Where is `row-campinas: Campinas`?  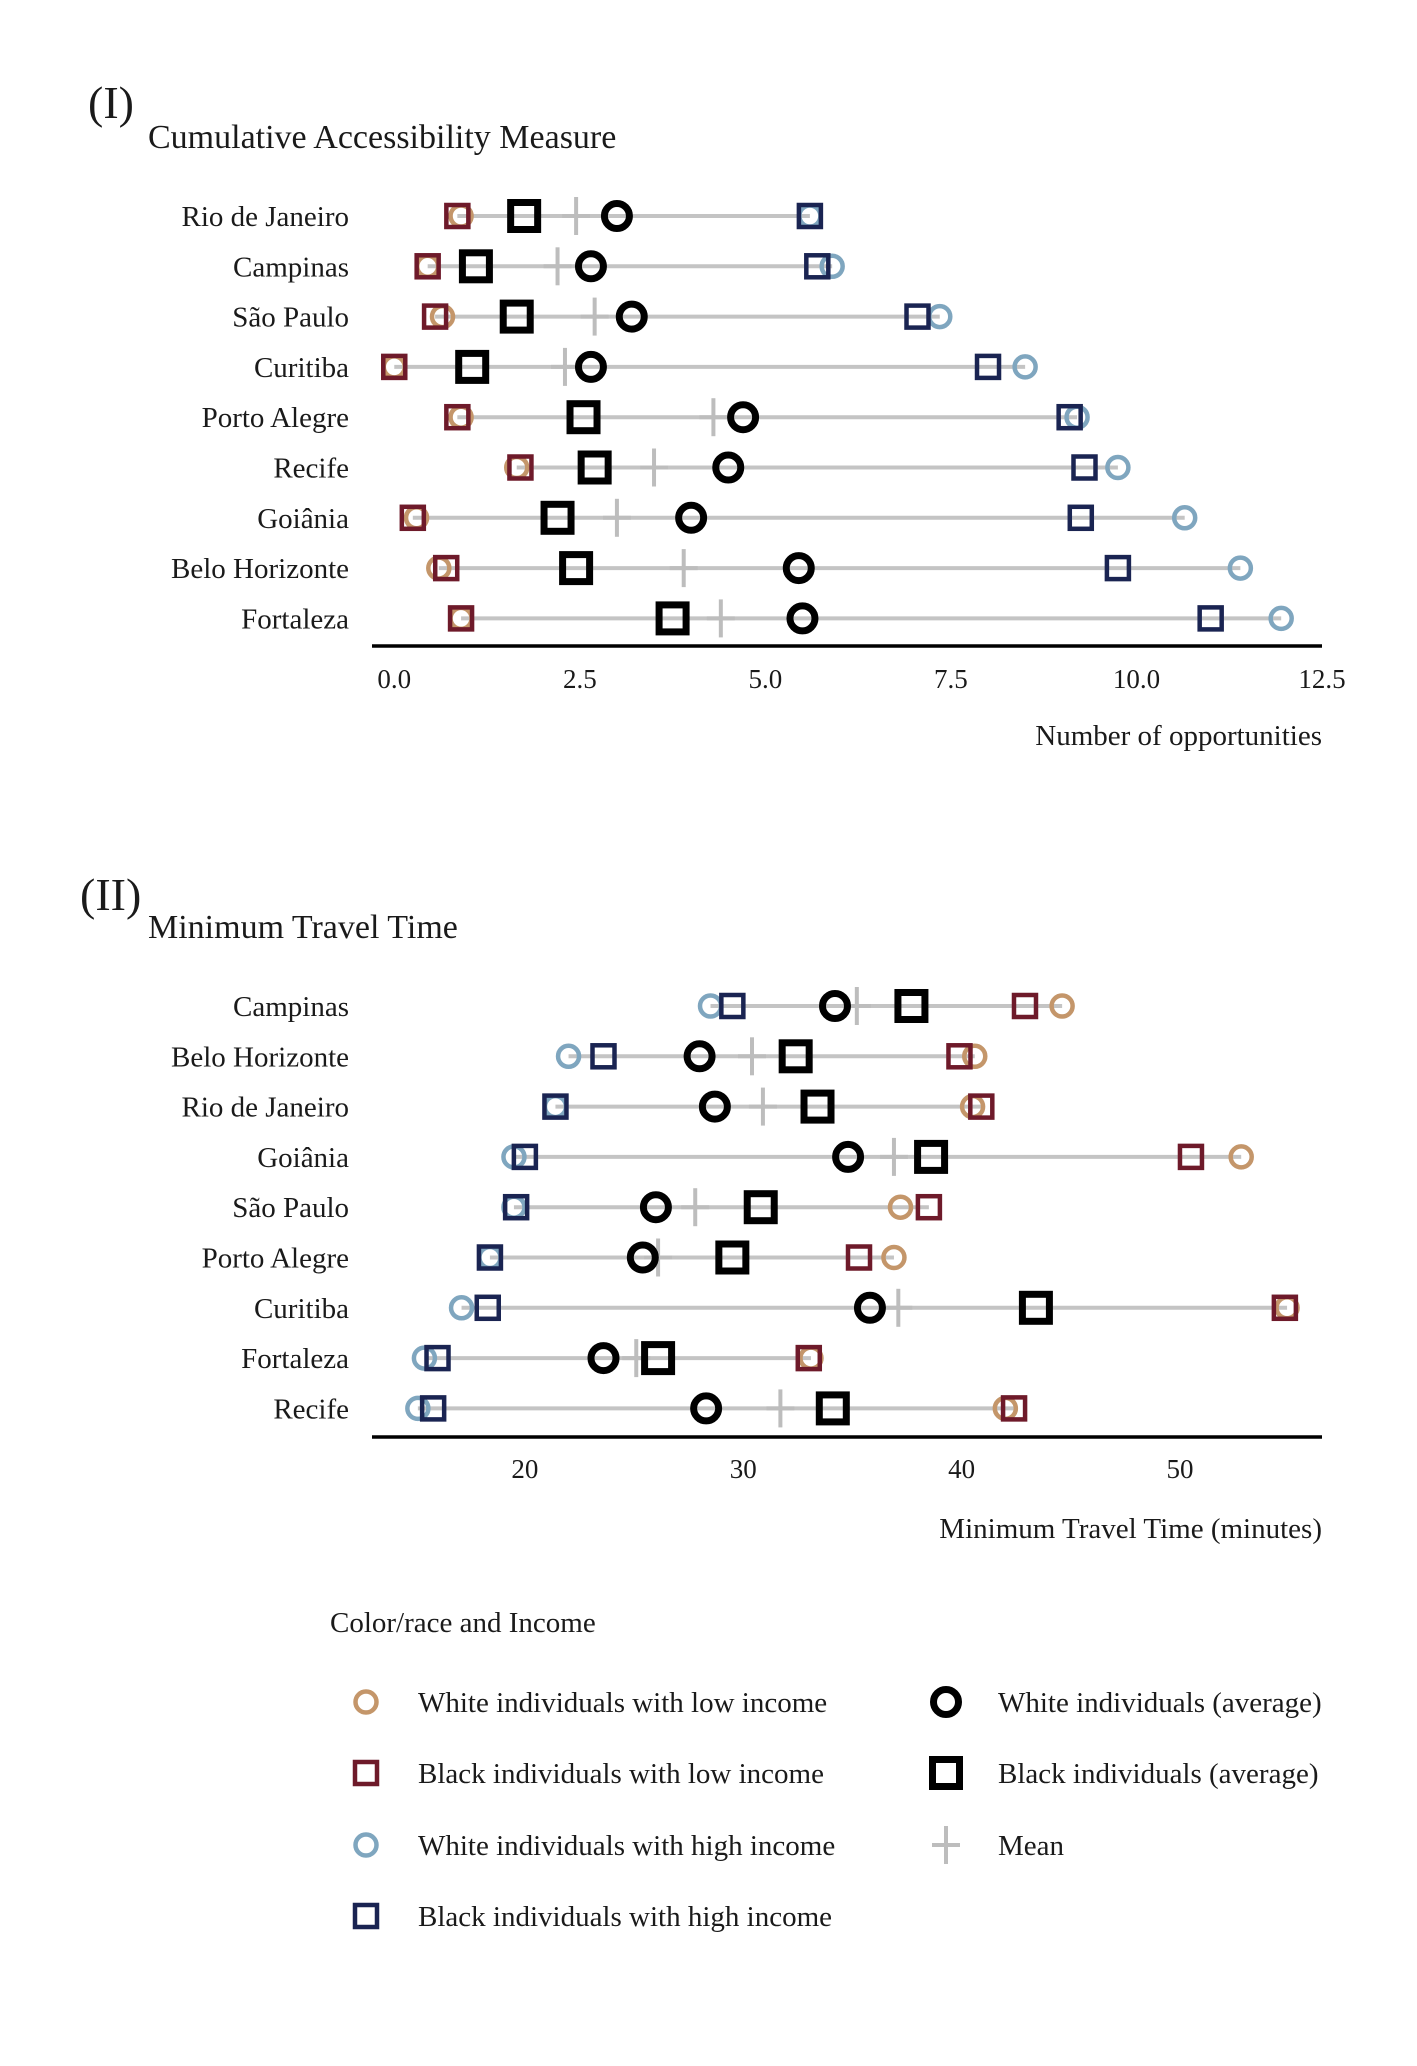 row-campinas: Campinas is located at coordinates (654, 1006).